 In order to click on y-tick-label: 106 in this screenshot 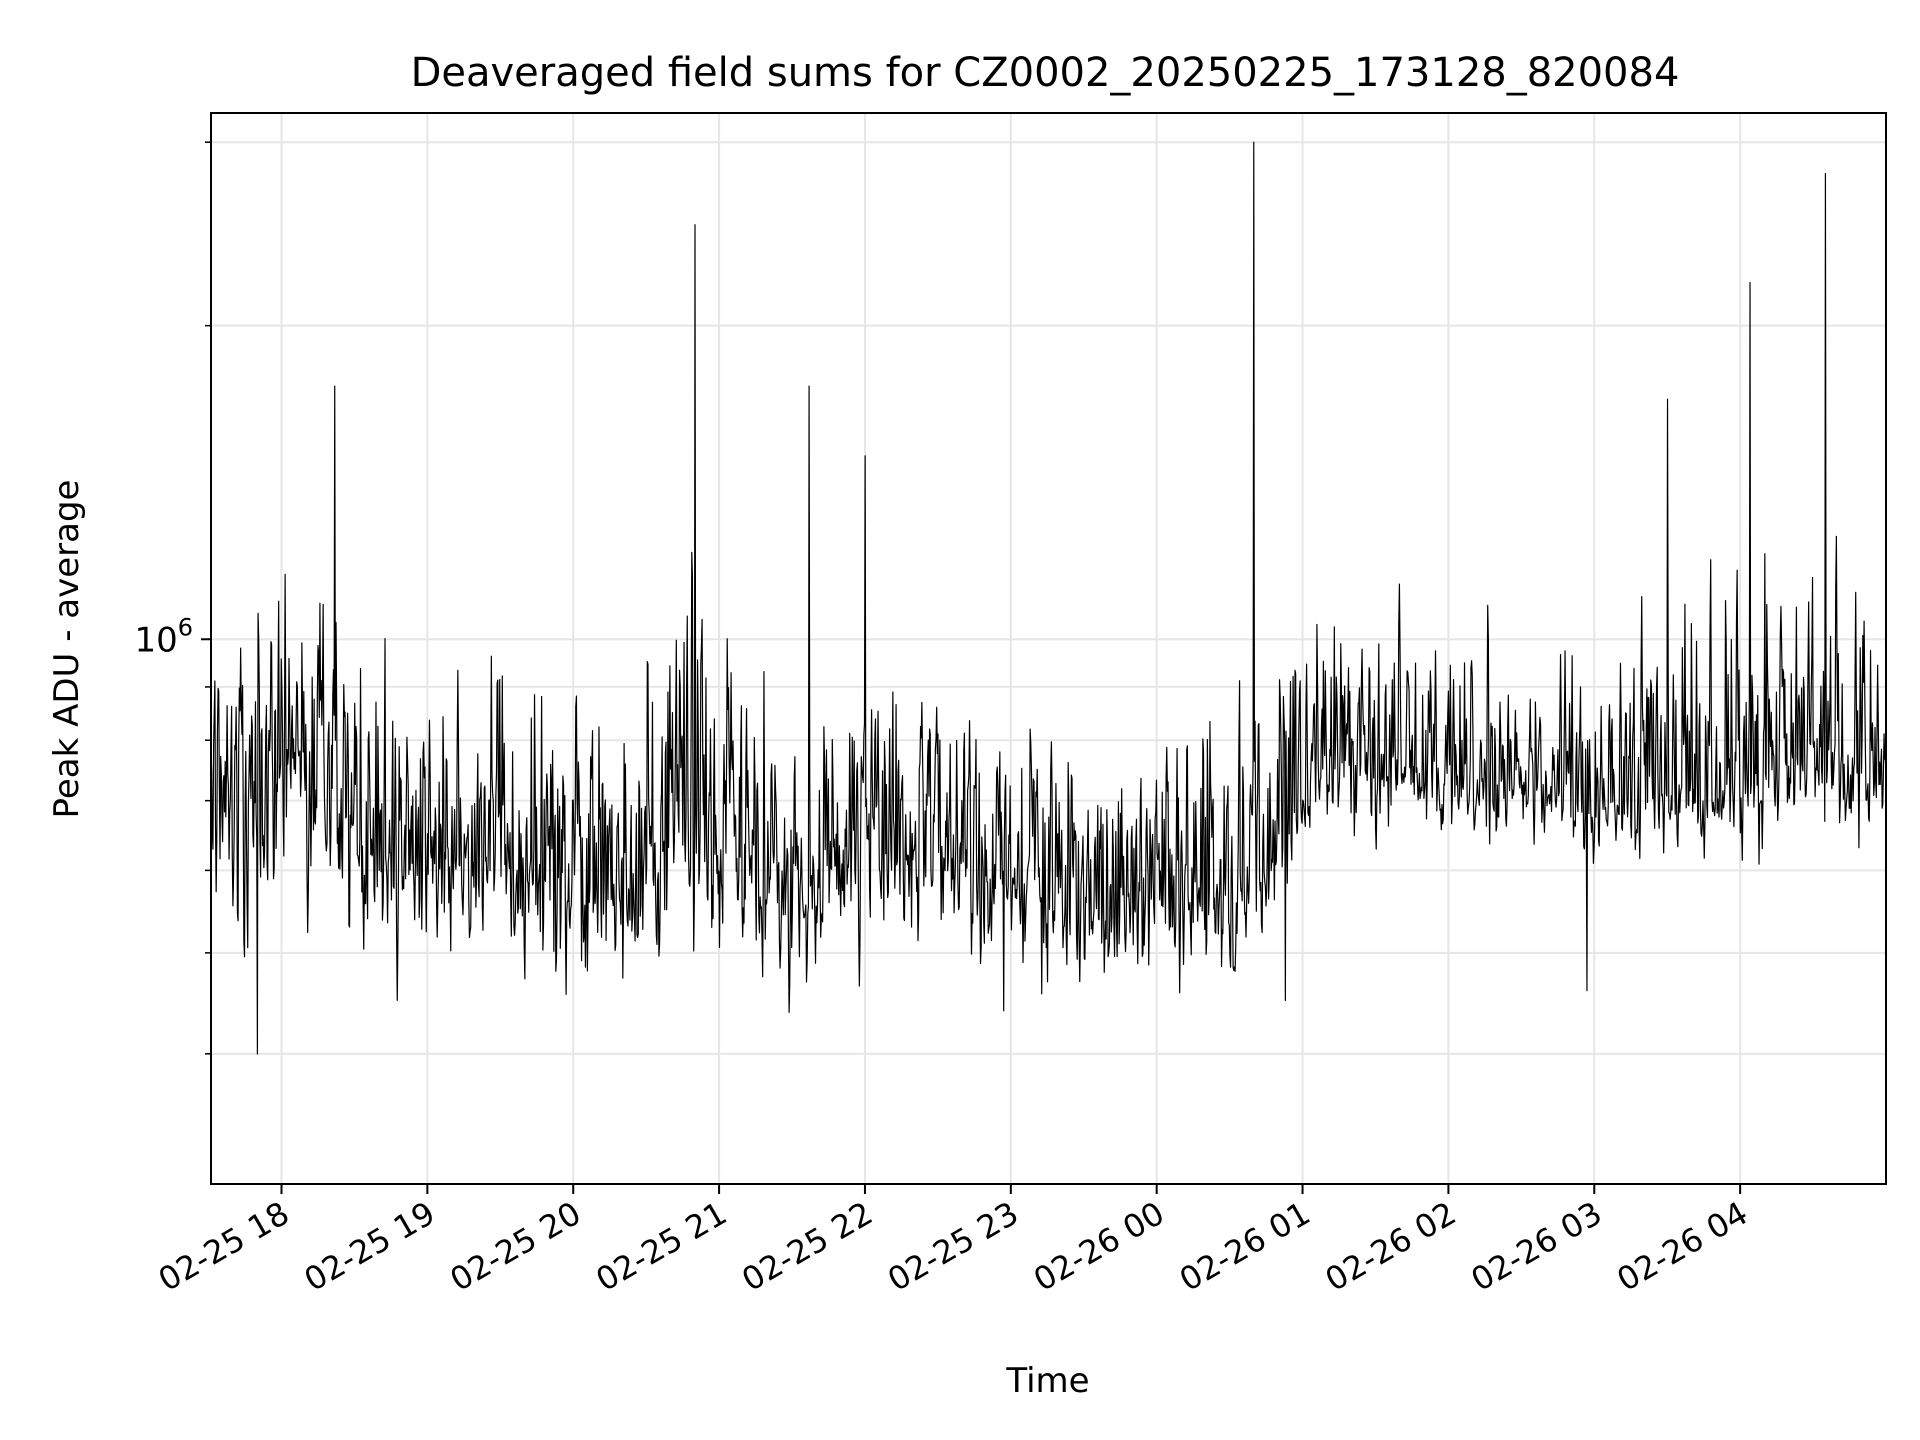, I will do `click(163, 636)`.